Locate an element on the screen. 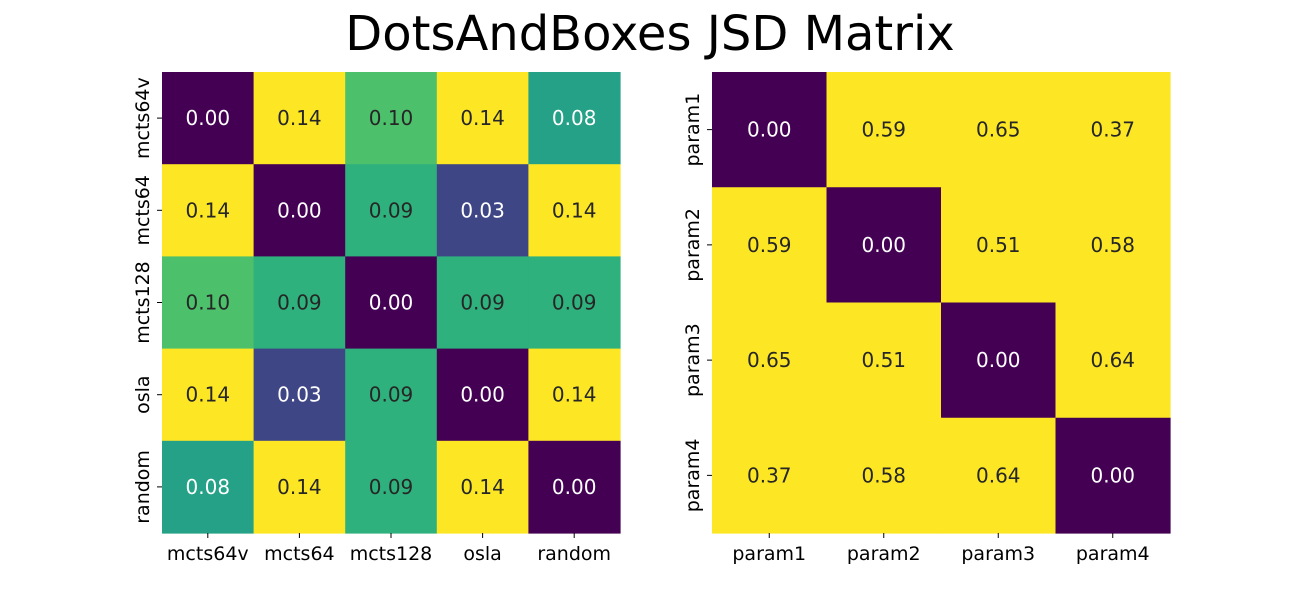 Image resolution: width=1300 pixels, height=600 pixels. right-cell-r0-c0 is located at coordinates (770, 130).